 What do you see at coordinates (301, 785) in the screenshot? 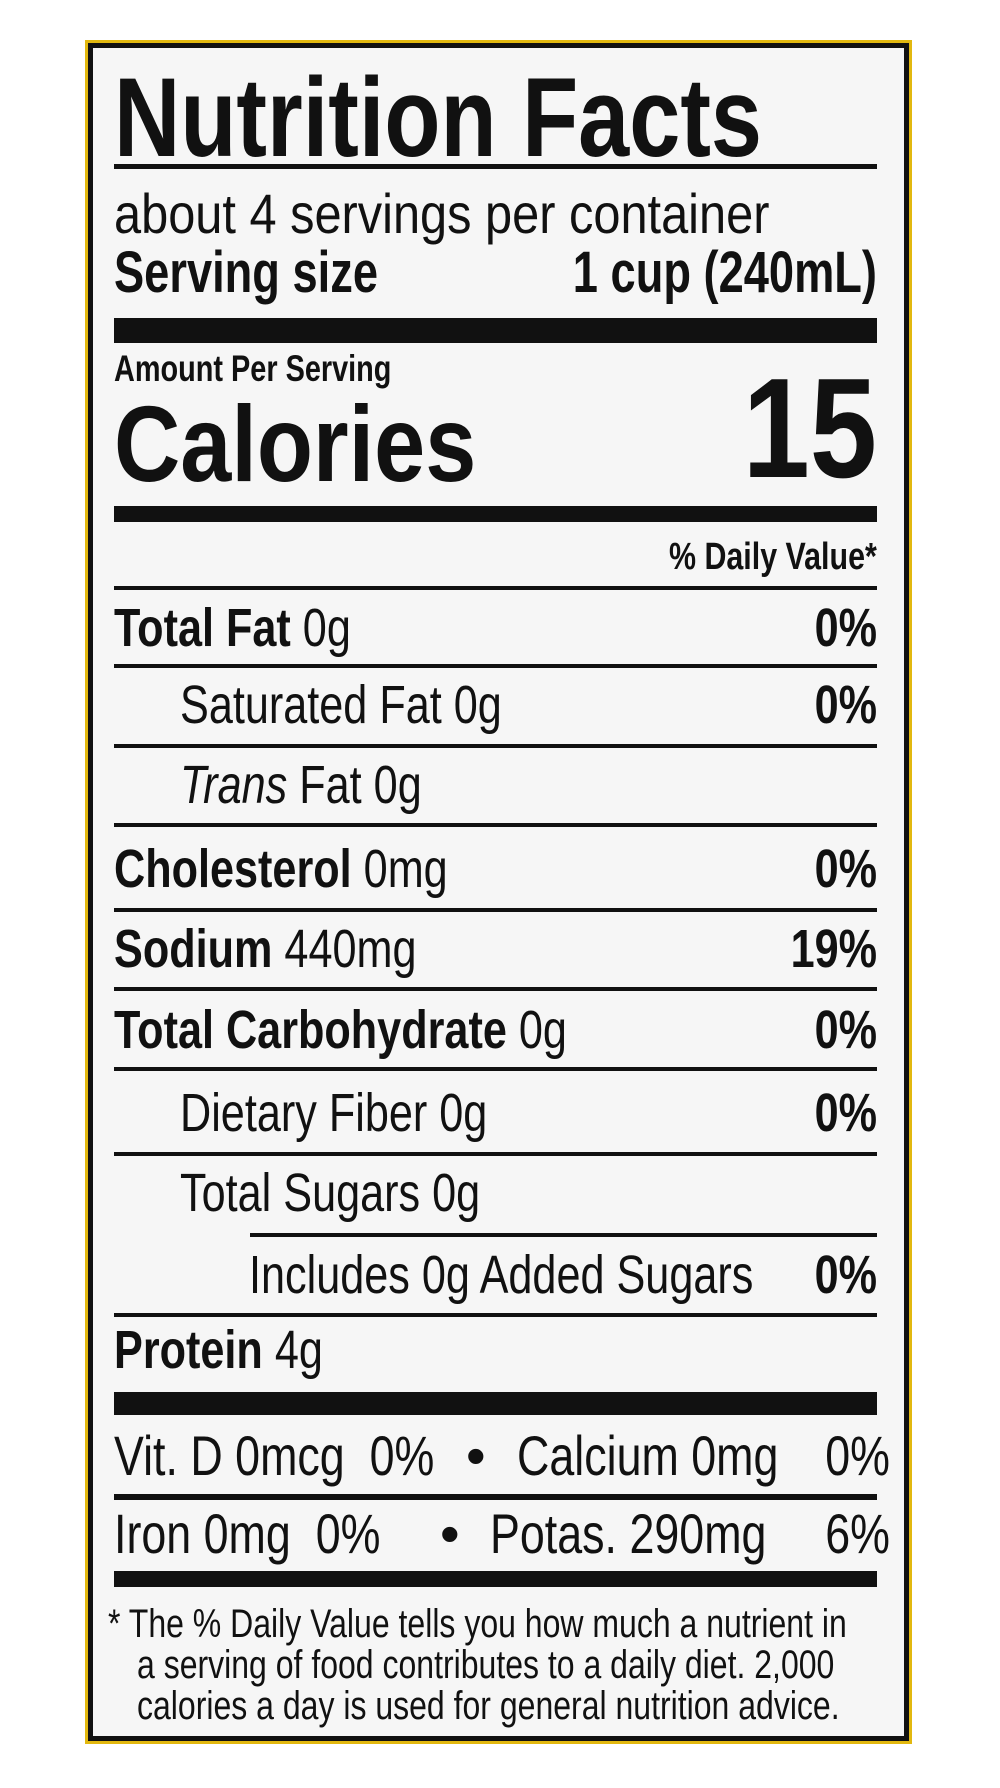
I see `nutrient-row-trans-fat: Trans Fat 0g` at bounding box center [301, 785].